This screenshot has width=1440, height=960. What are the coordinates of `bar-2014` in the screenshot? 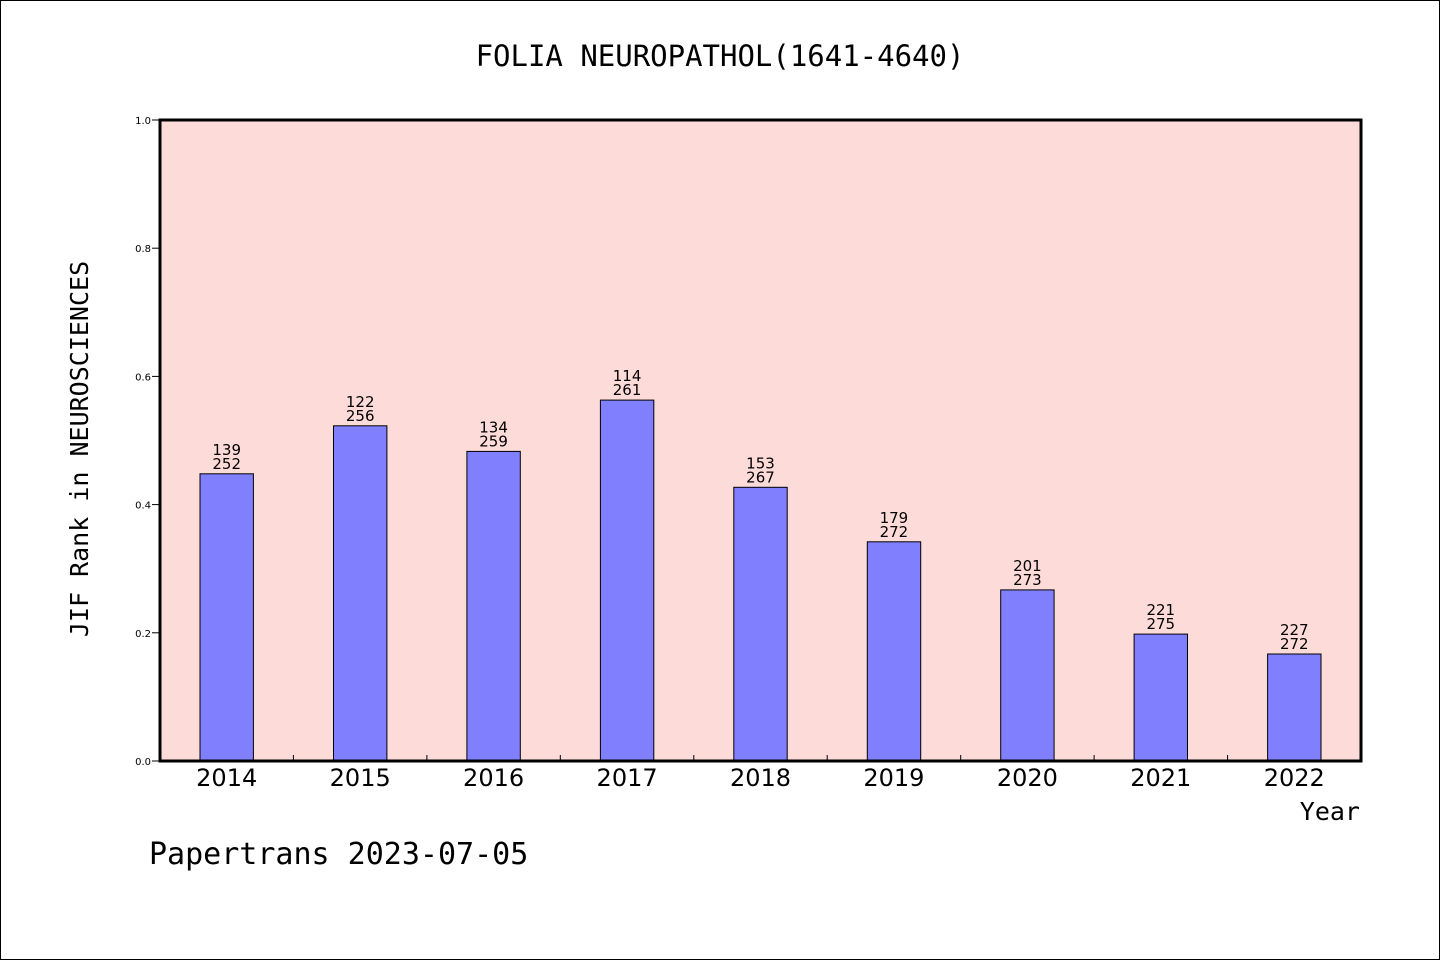 It's located at (226, 617).